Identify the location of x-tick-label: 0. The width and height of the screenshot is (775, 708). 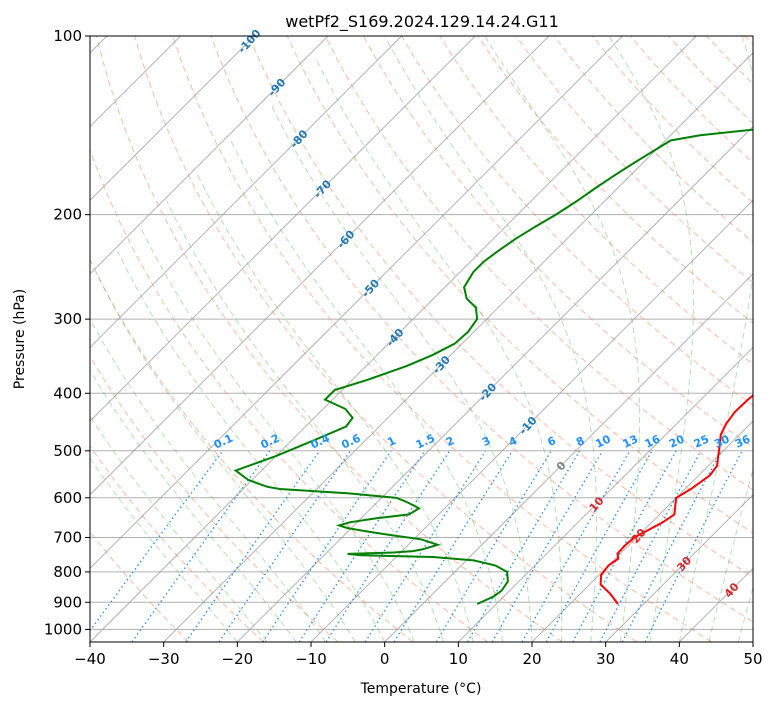
(385, 659).